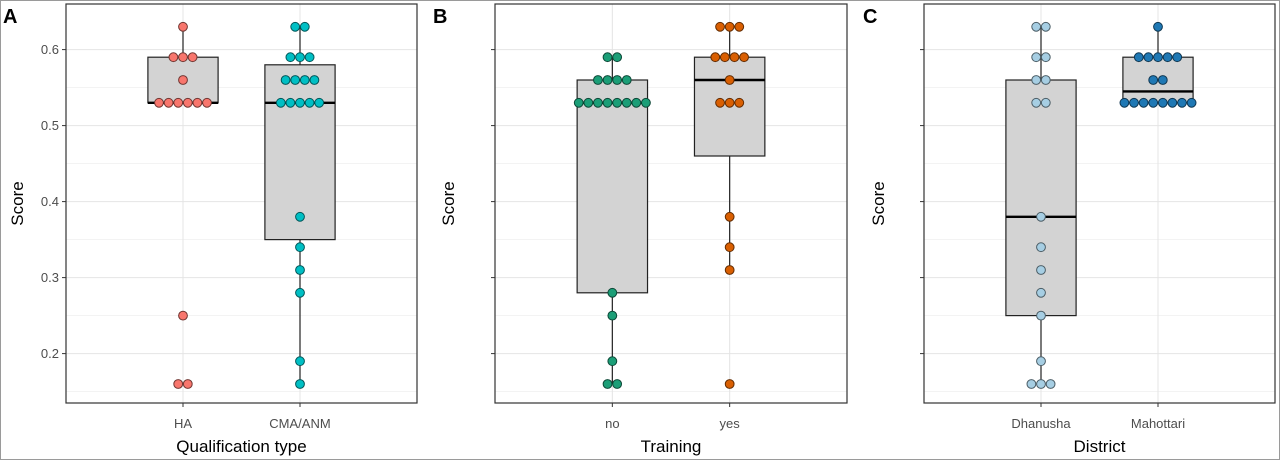 Image resolution: width=1280 pixels, height=460 pixels. What do you see at coordinates (50, 353) in the screenshot?
I see `y-tick-label: 0.2` at bounding box center [50, 353].